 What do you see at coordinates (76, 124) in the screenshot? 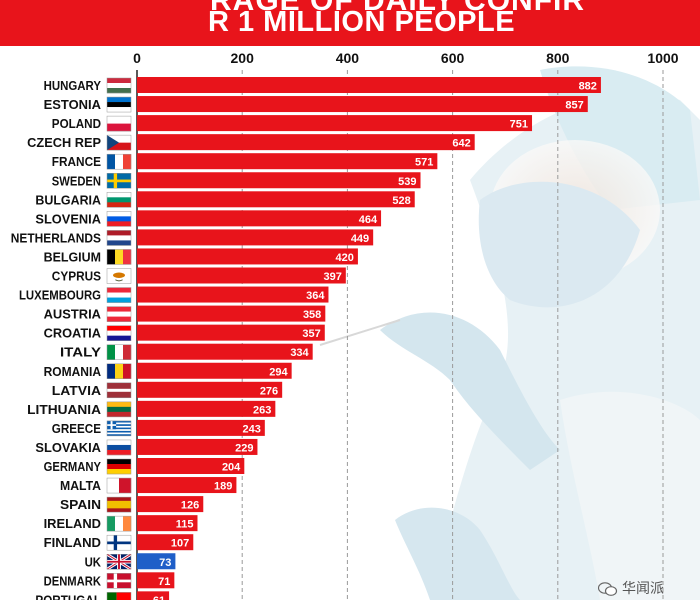
I see `category-label: POLAND` at bounding box center [76, 124].